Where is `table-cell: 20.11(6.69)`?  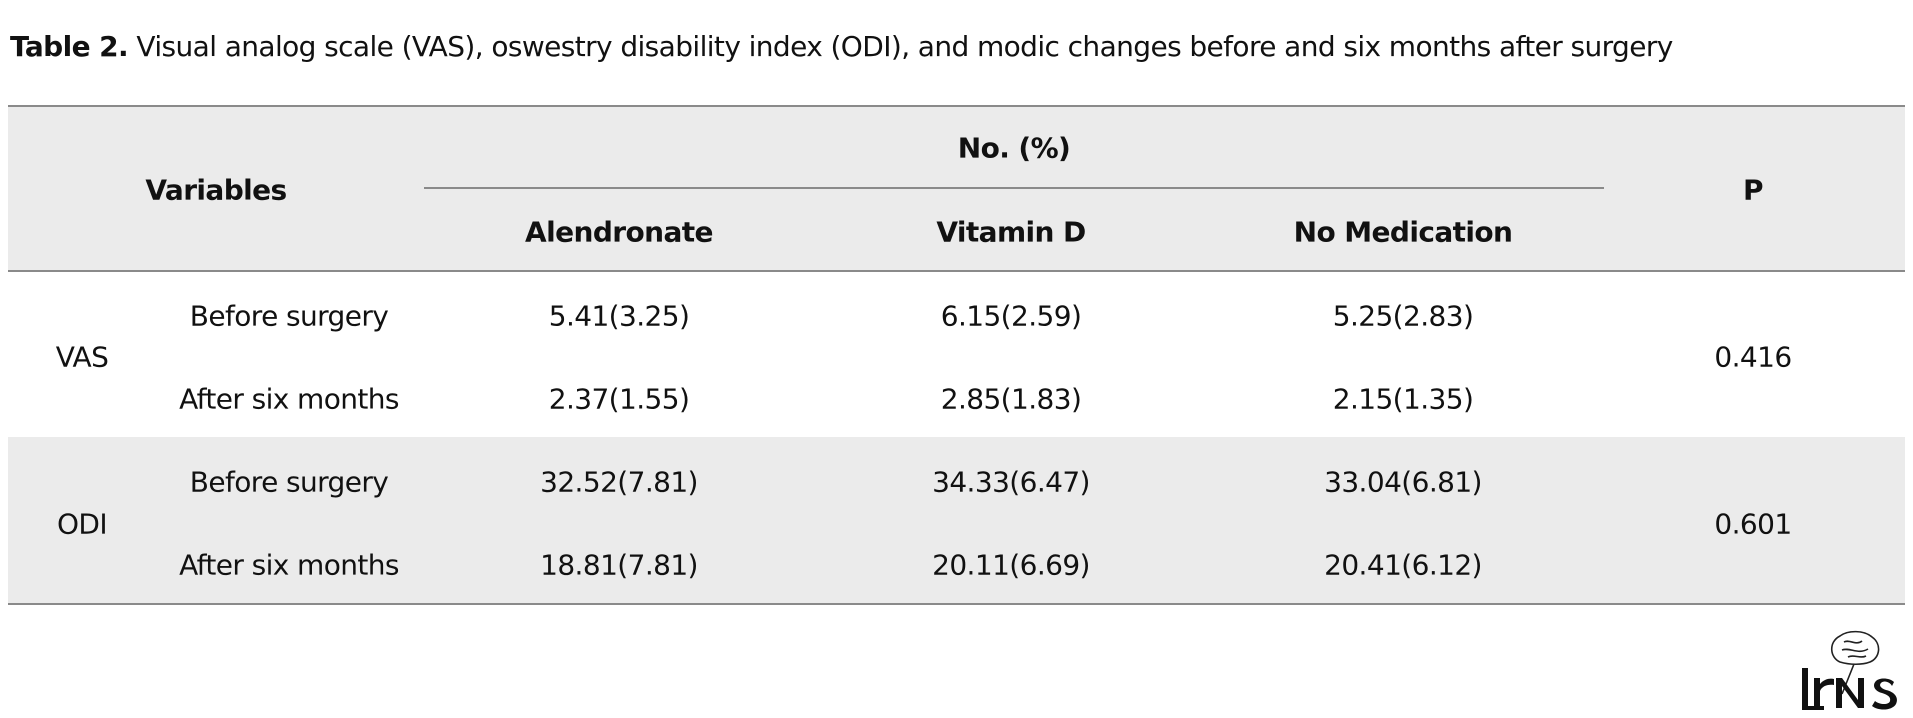 table-cell: 20.11(6.69) is located at coordinates (1011, 565).